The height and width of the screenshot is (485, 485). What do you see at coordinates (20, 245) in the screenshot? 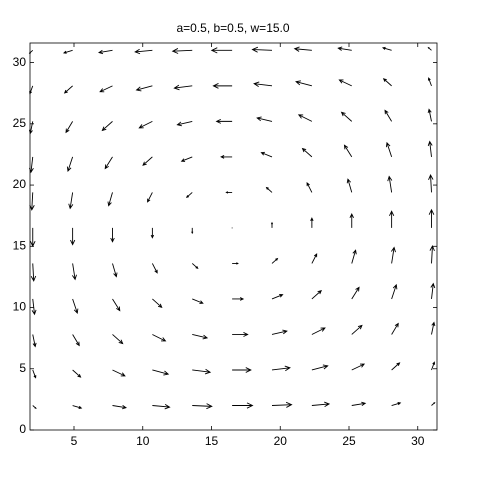
I see `y-tick-label: 15` at bounding box center [20, 245].